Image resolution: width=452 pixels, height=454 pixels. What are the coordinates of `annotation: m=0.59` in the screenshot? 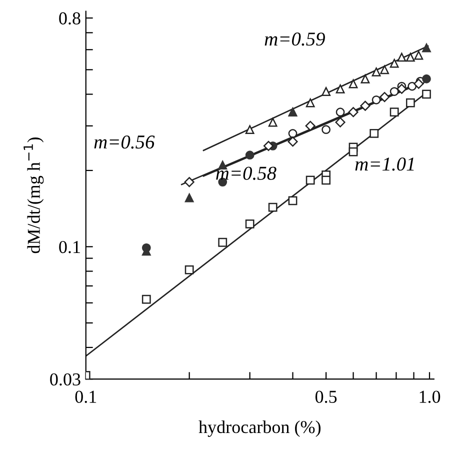 It's located at (294, 39).